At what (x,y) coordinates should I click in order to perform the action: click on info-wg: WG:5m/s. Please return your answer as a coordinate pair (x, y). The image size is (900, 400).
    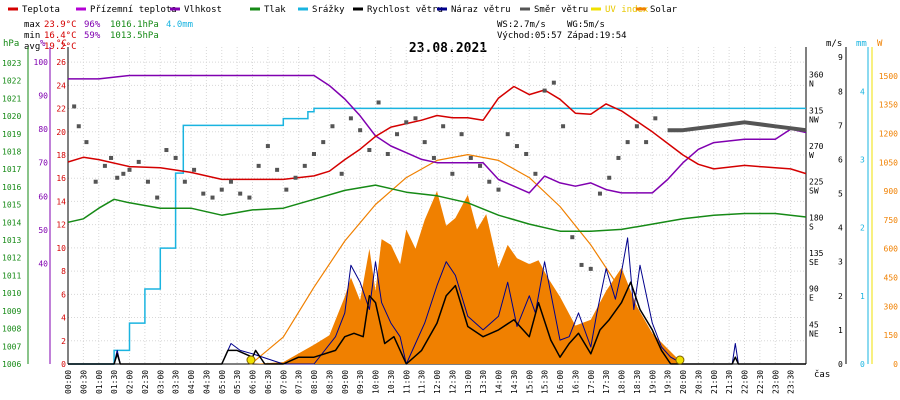
    Looking at the image, I should click on (586, 25).